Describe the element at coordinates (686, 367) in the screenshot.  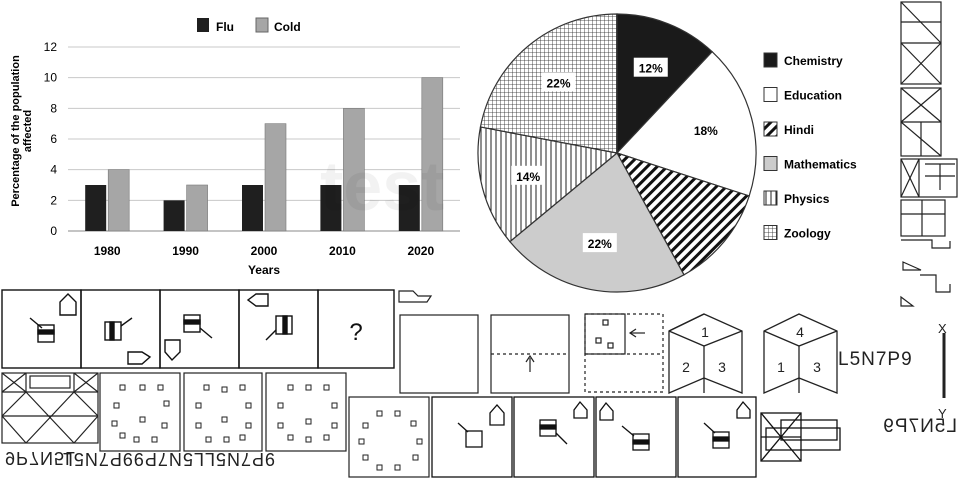
I see `cube1-left: 2` at that location.